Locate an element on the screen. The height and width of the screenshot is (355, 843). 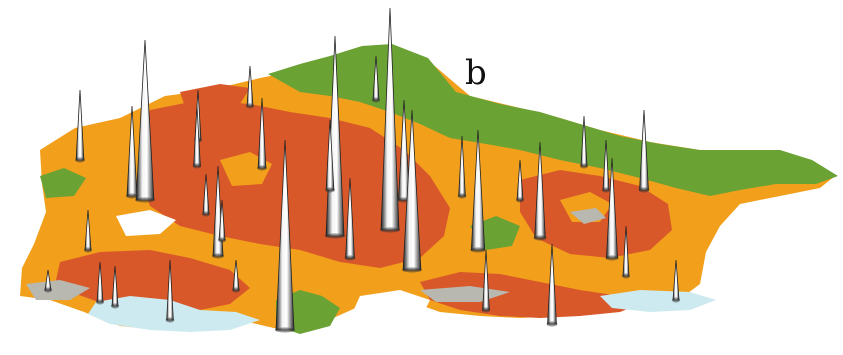
land-red-region-southeast is located at coordinates (535, 295).